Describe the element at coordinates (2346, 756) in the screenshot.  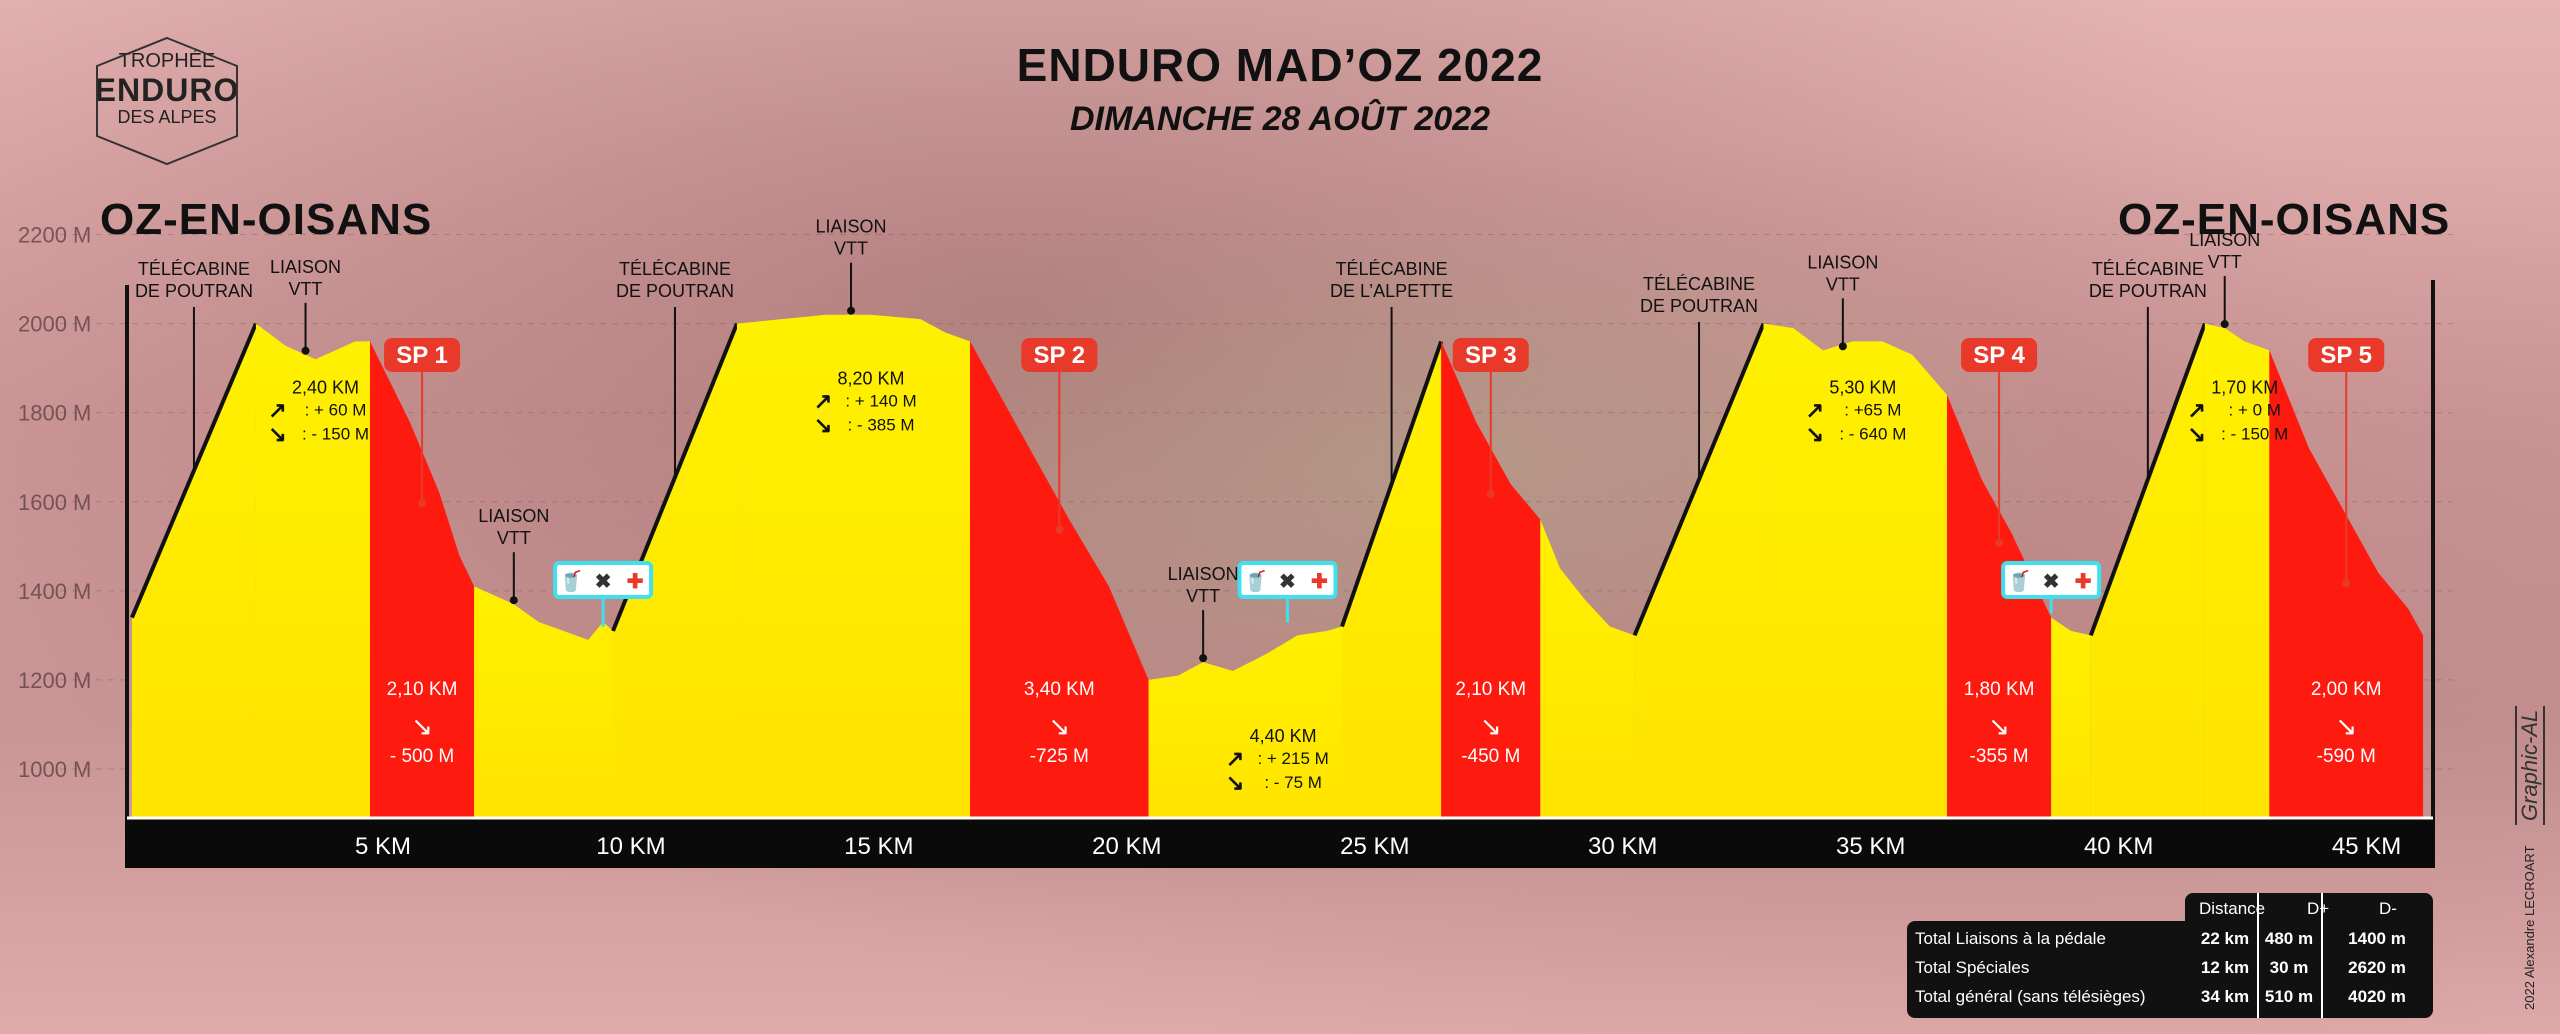
I see `sp-stat-descent: -590 M` at that location.